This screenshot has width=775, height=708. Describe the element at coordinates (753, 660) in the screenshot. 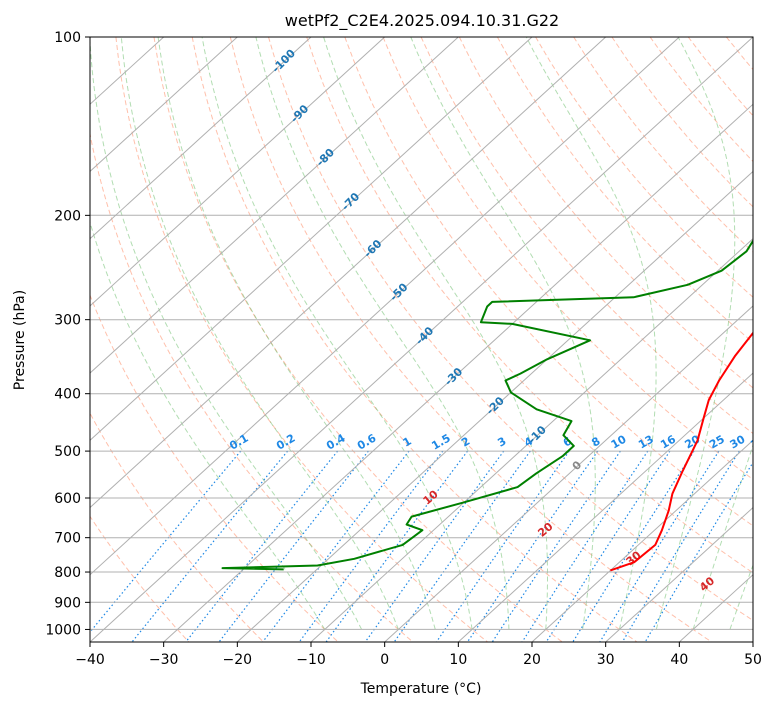

I see `x-tick-label: 50` at that location.